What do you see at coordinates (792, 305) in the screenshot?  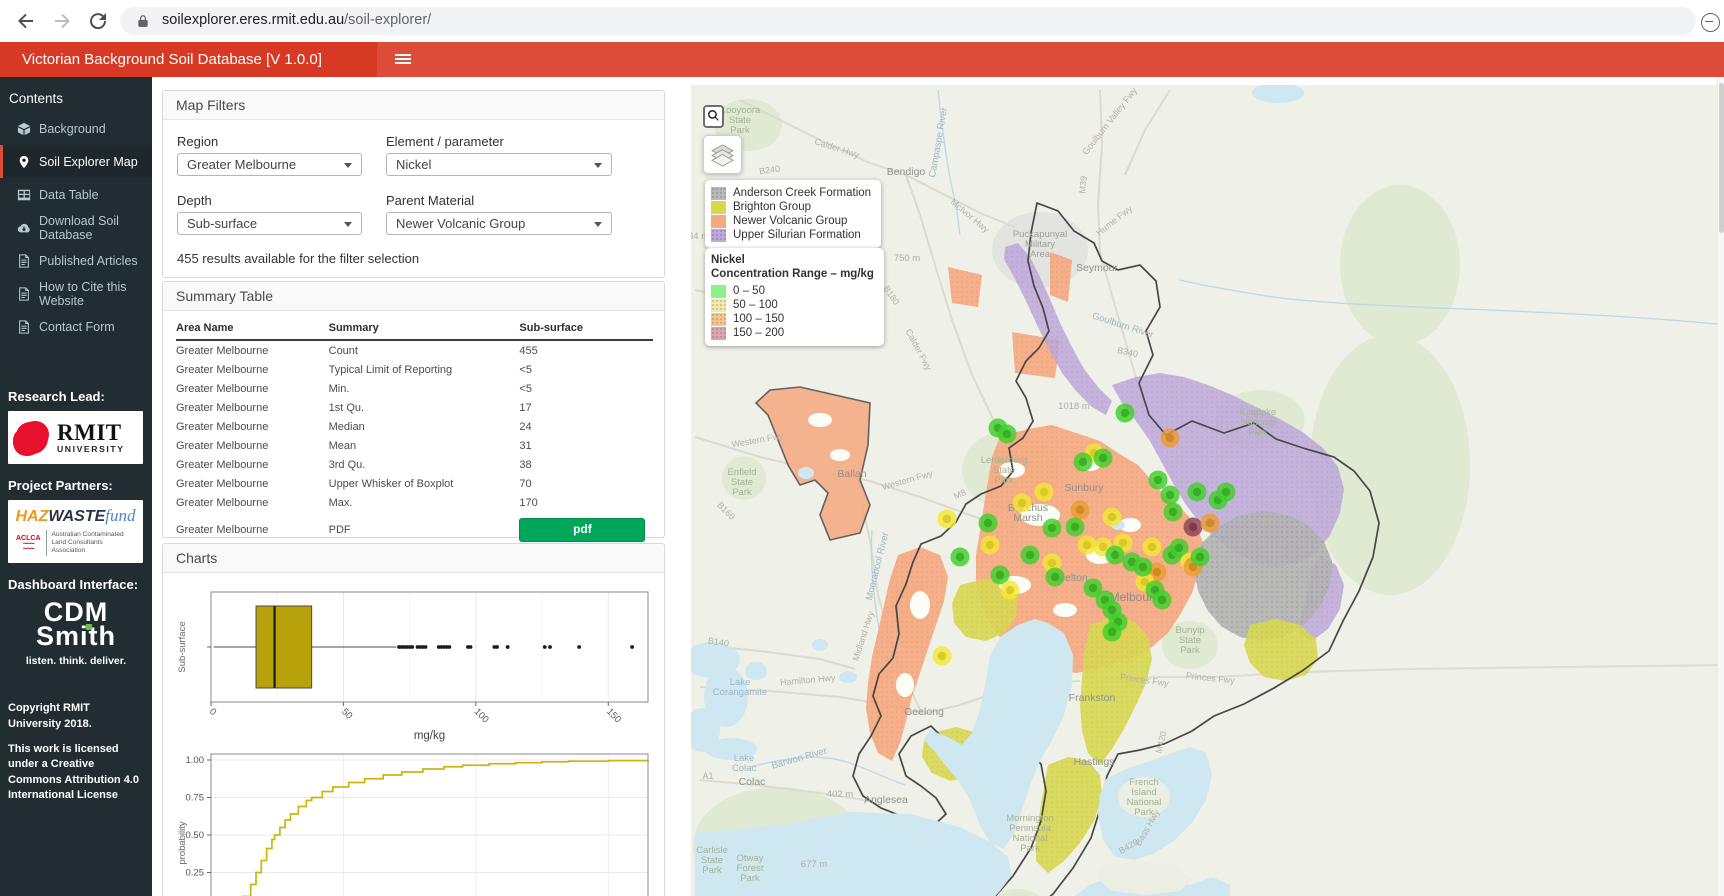 I see `legend-row: 50 – 100` at bounding box center [792, 305].